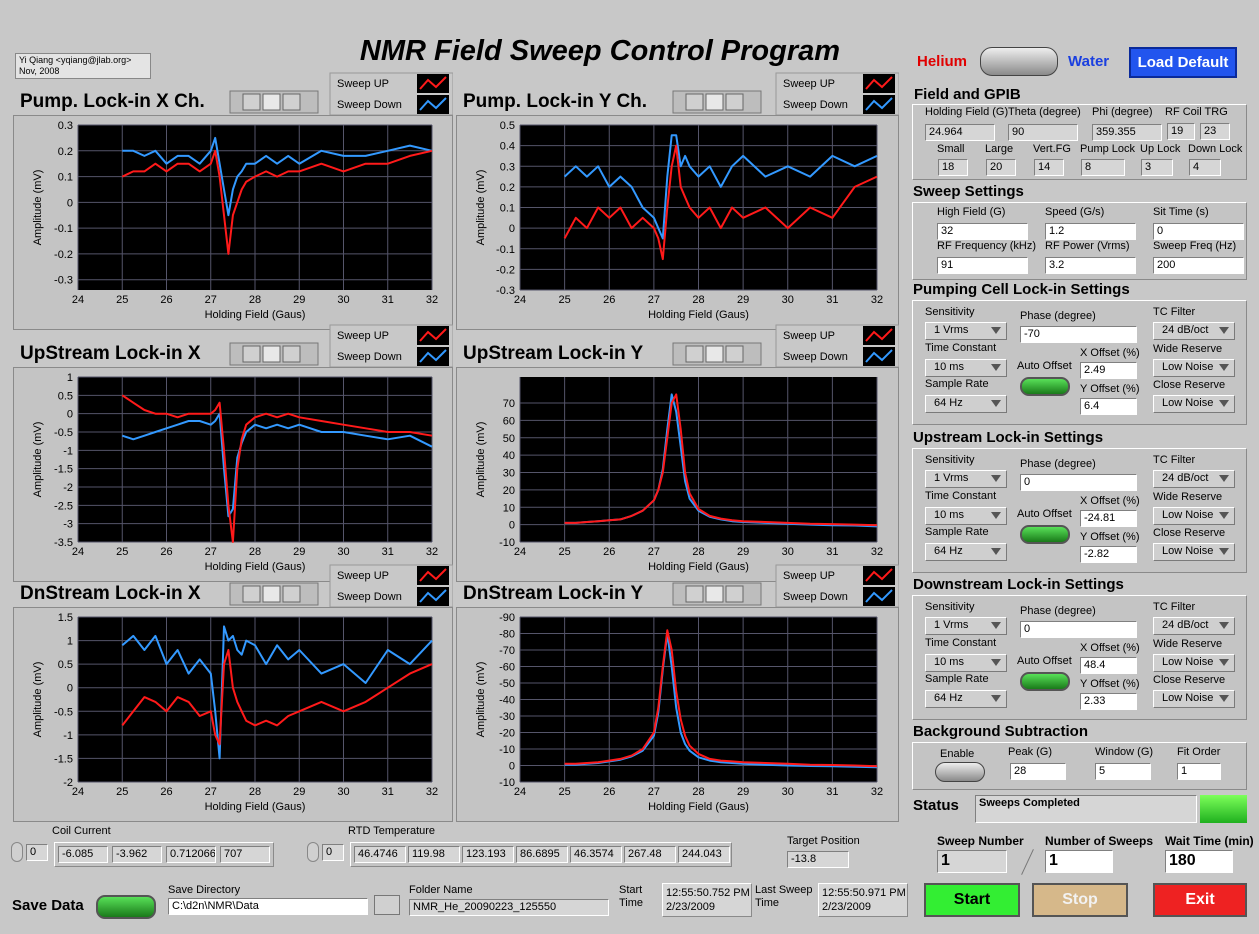 This screenshot has width=1259, height=934. I want to click on numeric-control: 28, so click(1038, 771).